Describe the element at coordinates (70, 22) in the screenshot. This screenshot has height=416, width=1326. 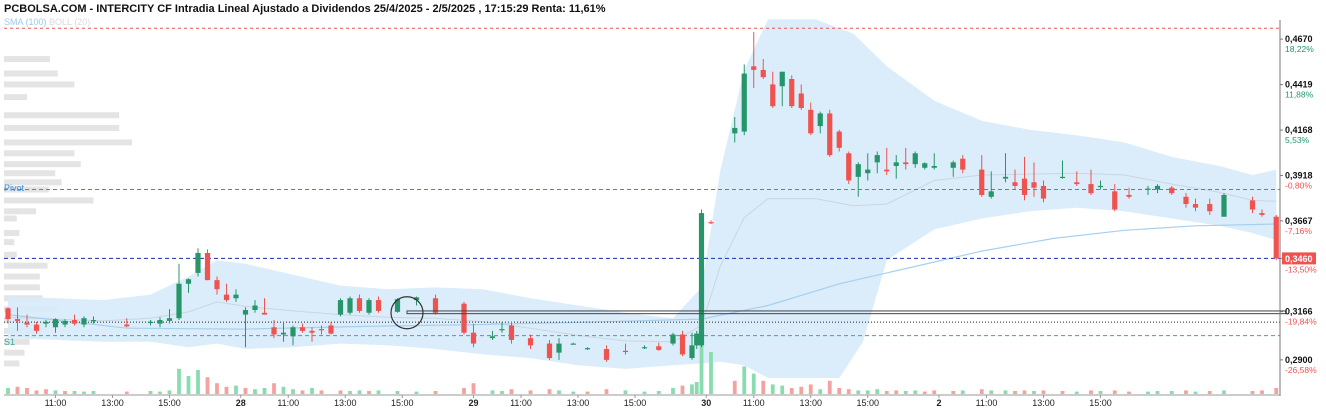
I see `legend-boll-label: BOLL (20)` at that location.